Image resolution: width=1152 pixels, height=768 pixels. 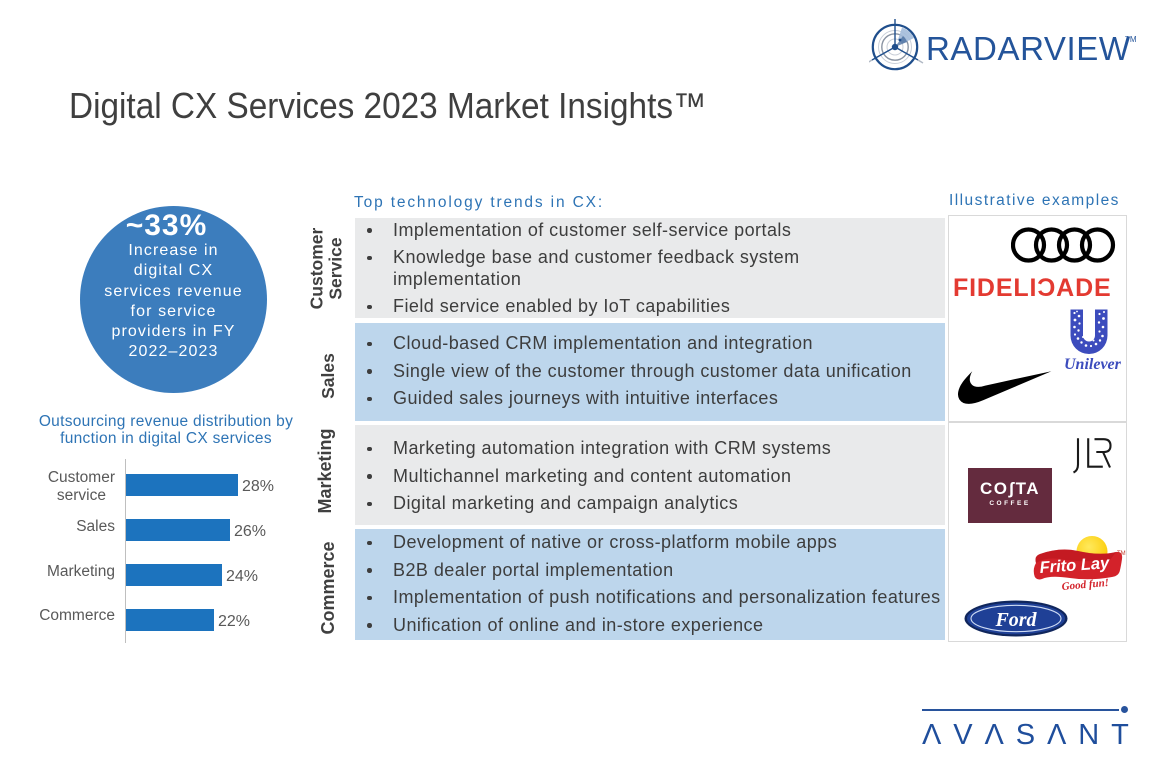 I want to click on svg-text: Good fun!, so click(x=1085, y=585).